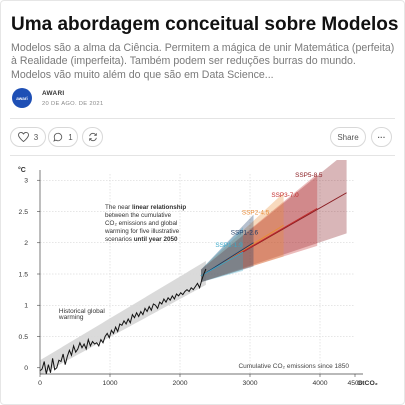 Image resolution: width=405 pixels, height=405 pixels. Describe the element at coordinates (53, 93) in the screenshot. I see `author-name: AWARI` at that location.